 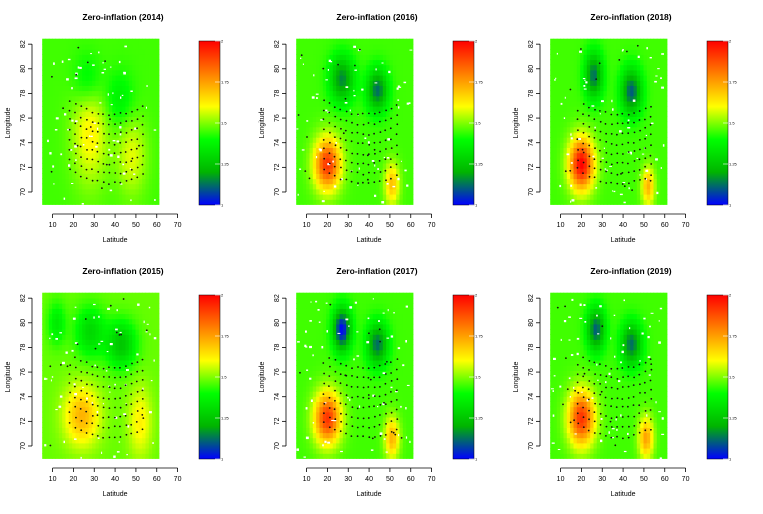 What do you see at coordinates (531, 323) in the screenshot?
I see `y-tick-label: 80` at bounding box center [531, 323].